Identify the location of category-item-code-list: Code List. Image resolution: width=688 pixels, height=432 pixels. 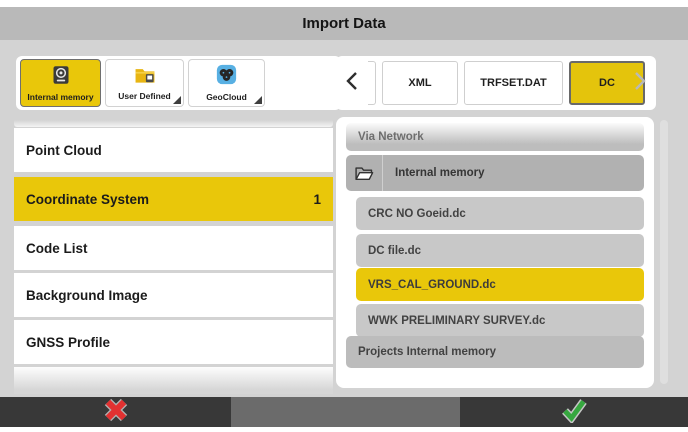
(173, 248).